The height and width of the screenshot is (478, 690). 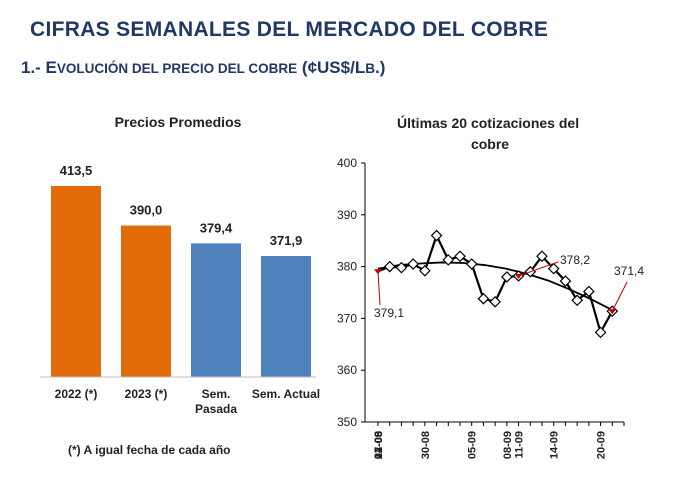 I want to click on data-label: 371,4, so click(x=629, y=271).